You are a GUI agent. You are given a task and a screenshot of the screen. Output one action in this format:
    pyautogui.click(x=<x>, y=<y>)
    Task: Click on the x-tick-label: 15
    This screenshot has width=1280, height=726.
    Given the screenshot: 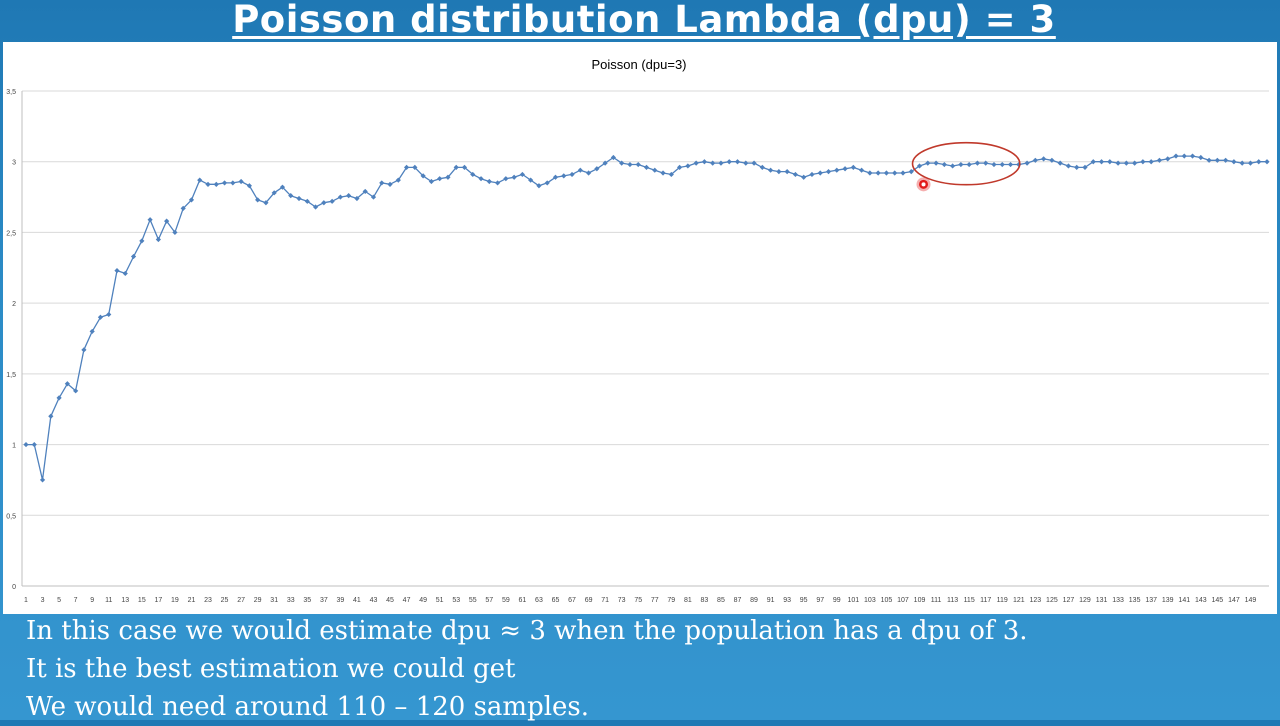 What is the action you would take?
    pyautogui.click(x=142, y=600)
    